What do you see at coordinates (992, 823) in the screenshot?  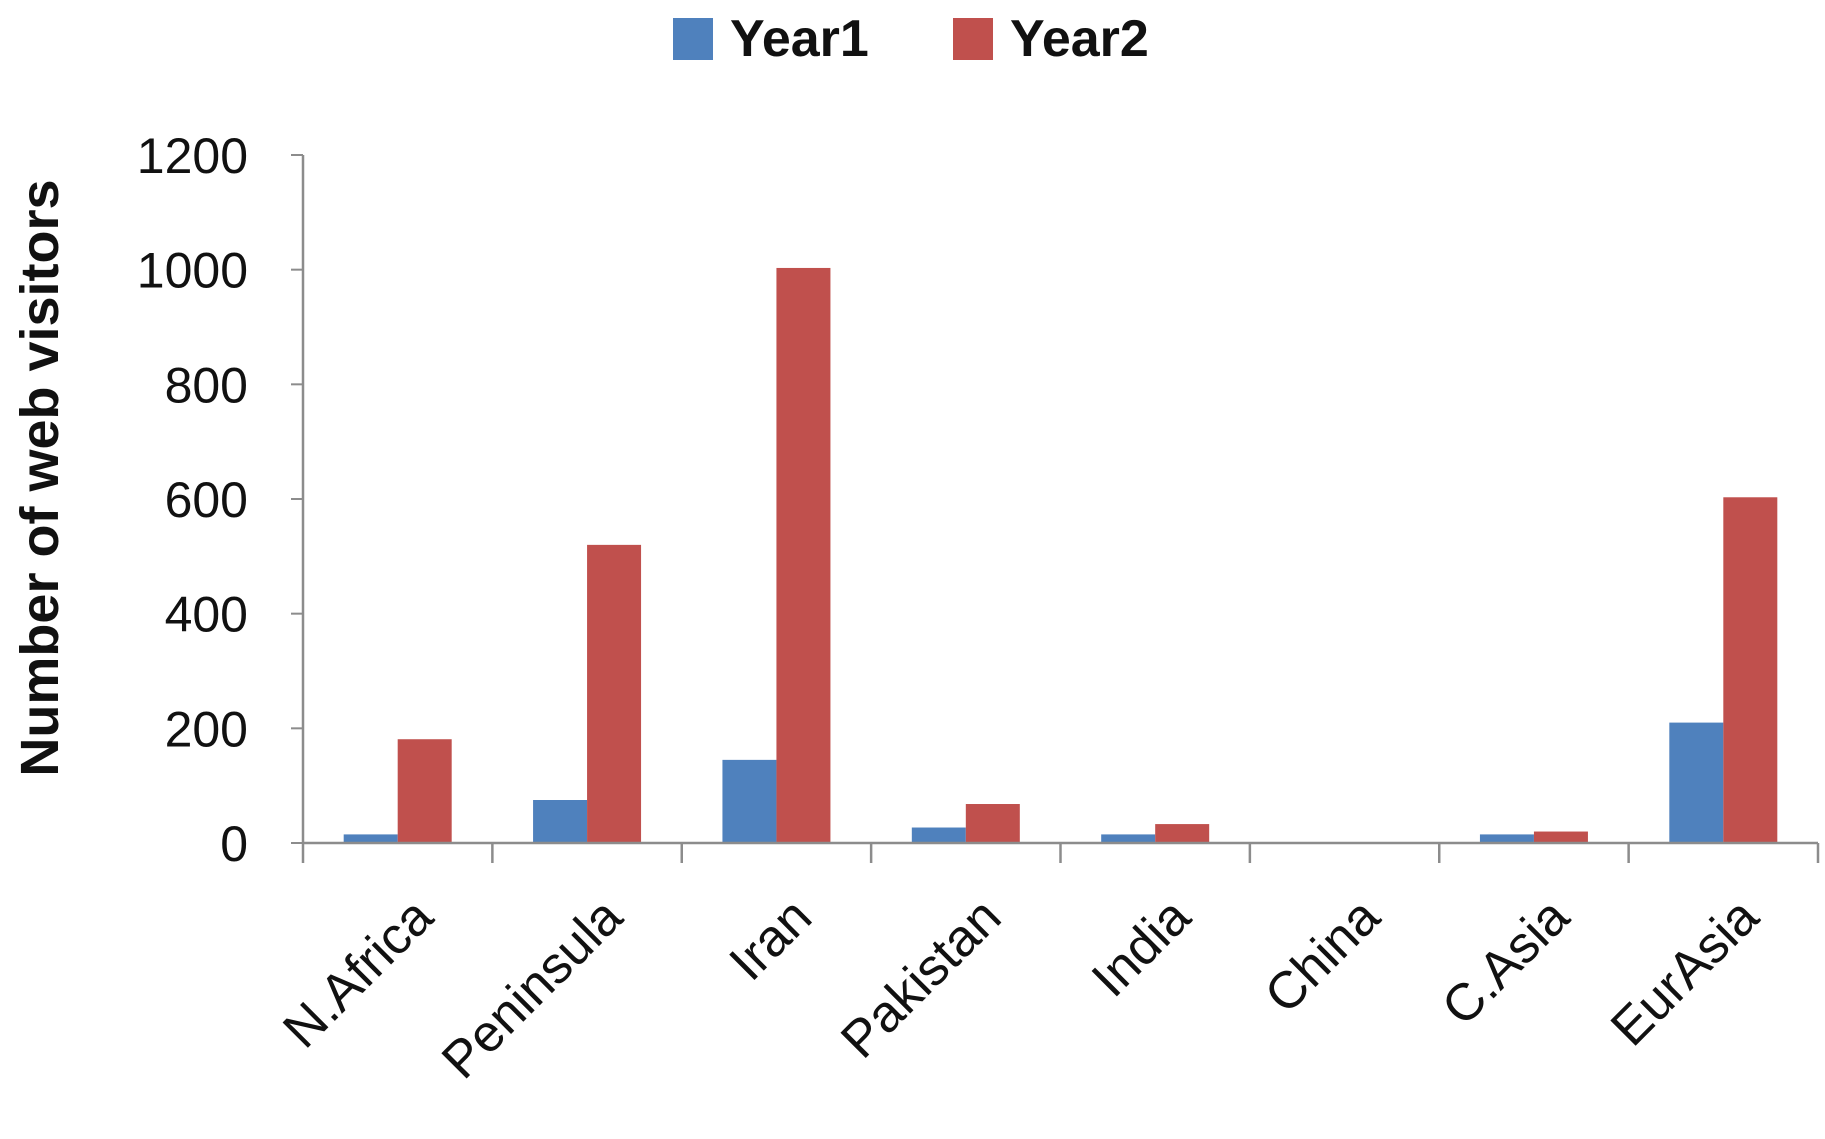 I see `bar-year2-pakistan` at bounding box center [992, 823].